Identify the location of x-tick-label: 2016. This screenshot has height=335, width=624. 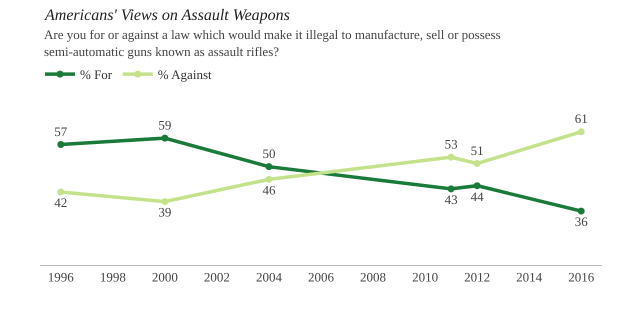
(581, 277).